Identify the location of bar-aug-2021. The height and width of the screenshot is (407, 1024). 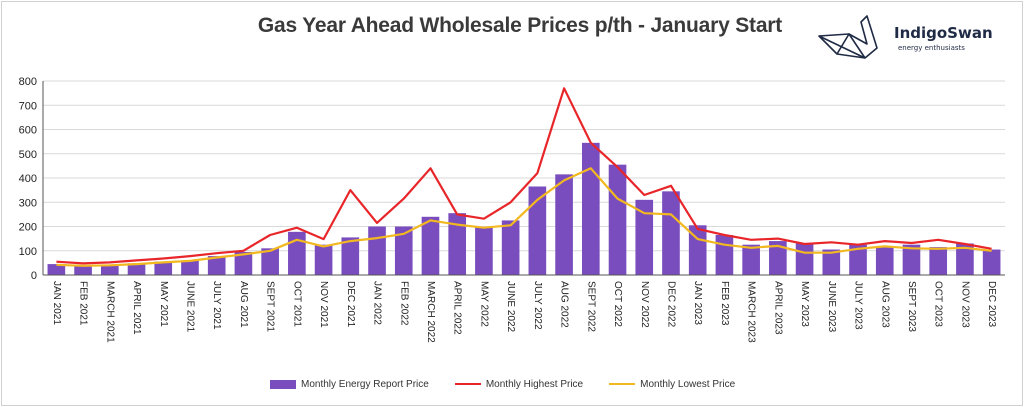
(243, 263).